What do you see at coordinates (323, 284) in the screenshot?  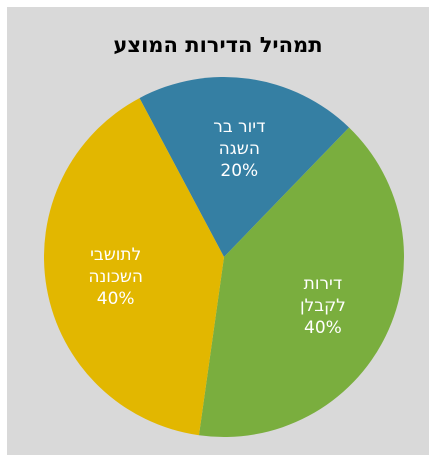 I see `slice-category-label: דירות` at bounding box center [323, 284].